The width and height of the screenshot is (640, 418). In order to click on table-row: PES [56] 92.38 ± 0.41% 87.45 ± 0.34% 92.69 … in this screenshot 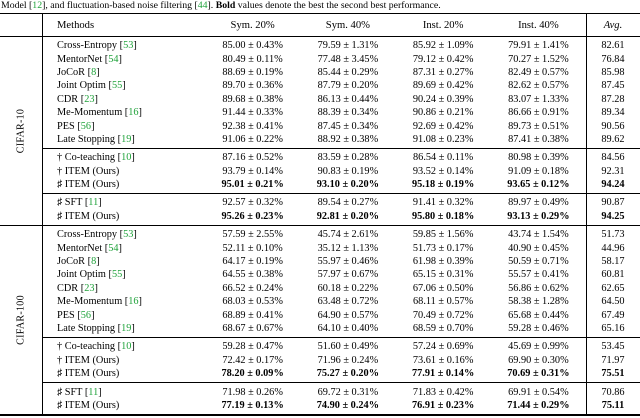, I will do `click(341, 125)`.